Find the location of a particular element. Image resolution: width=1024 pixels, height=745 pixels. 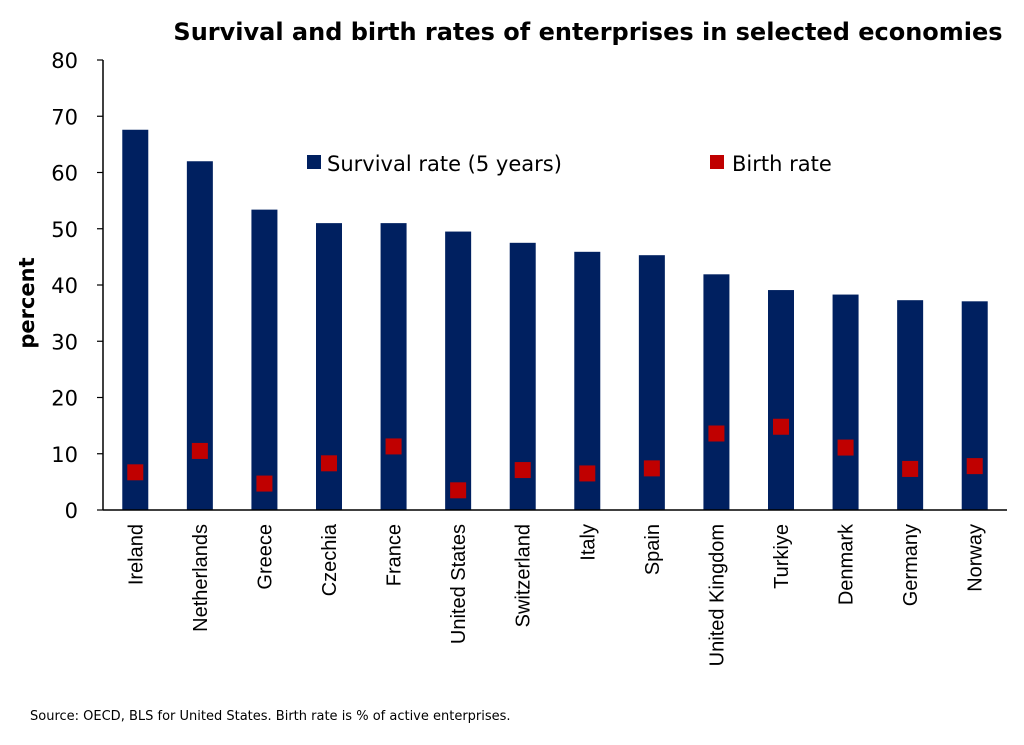

category-label-united-kingdom: United Kingdom is located at coordinates (717, 595).